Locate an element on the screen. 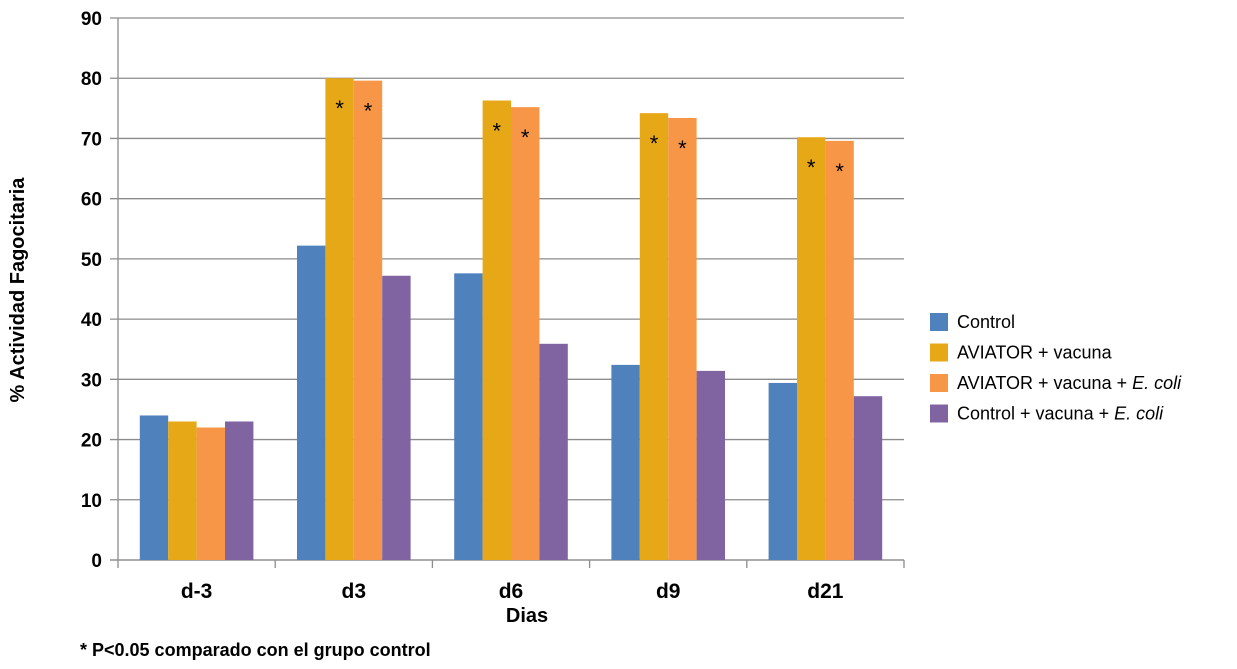  y-tick-label: 20 is located at coordinates (91, 441).